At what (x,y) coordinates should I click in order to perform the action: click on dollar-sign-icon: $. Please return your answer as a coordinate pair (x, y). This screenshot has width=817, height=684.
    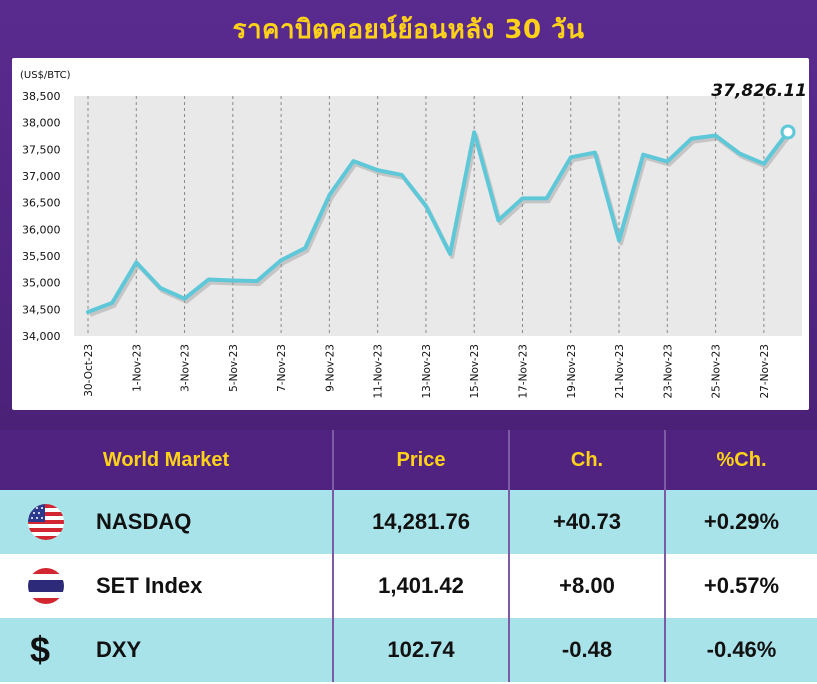
    Looking at the image, I should click on (40, 649).